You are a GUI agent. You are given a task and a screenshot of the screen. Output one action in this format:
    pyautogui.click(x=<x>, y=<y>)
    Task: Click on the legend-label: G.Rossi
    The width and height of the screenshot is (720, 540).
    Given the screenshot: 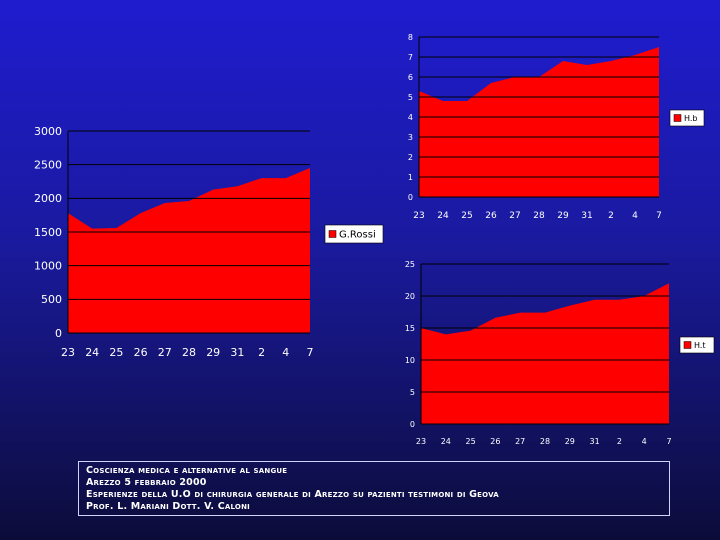 What is the action you would take?
    pyautogui.click(x=357, y=235)
    